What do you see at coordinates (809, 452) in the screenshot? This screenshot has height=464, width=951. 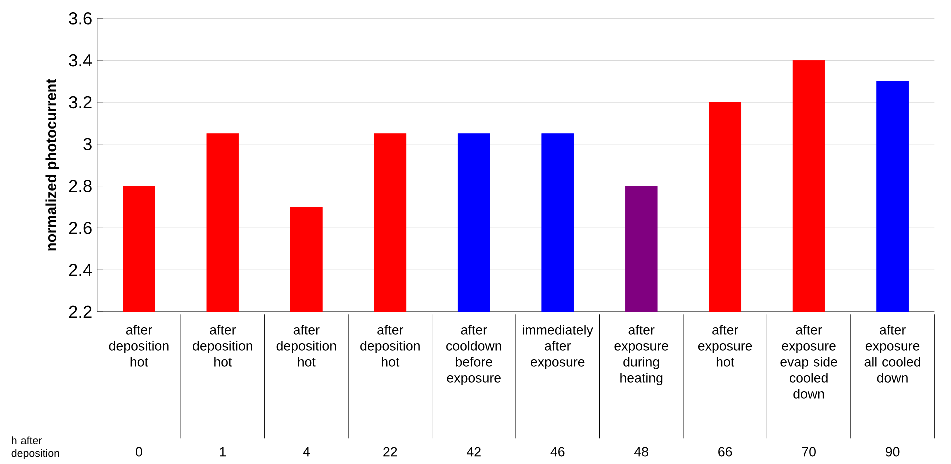 I see `text: 70` at bounding box center [809, 452].